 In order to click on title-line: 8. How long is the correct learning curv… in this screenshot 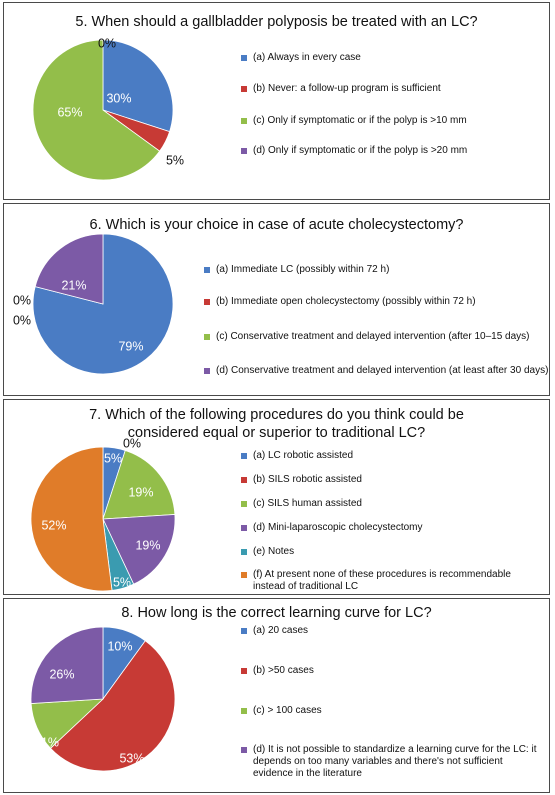, I will do `click(276, 613)`.